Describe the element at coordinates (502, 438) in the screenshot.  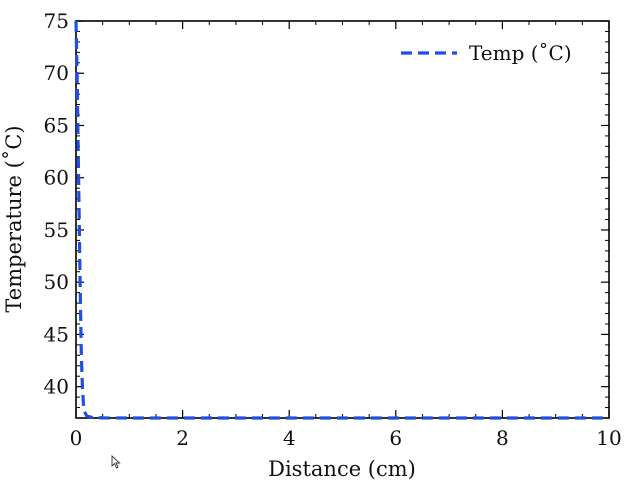
I see `x-tick-label: 8` at that location.